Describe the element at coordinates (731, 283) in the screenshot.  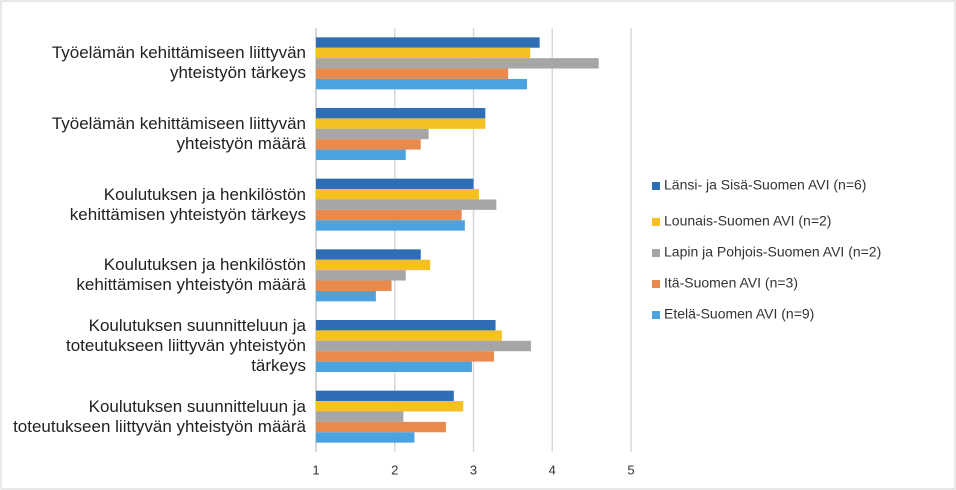
I see `legend-label: Itä-Suomen AVI (n=3)` at that location.